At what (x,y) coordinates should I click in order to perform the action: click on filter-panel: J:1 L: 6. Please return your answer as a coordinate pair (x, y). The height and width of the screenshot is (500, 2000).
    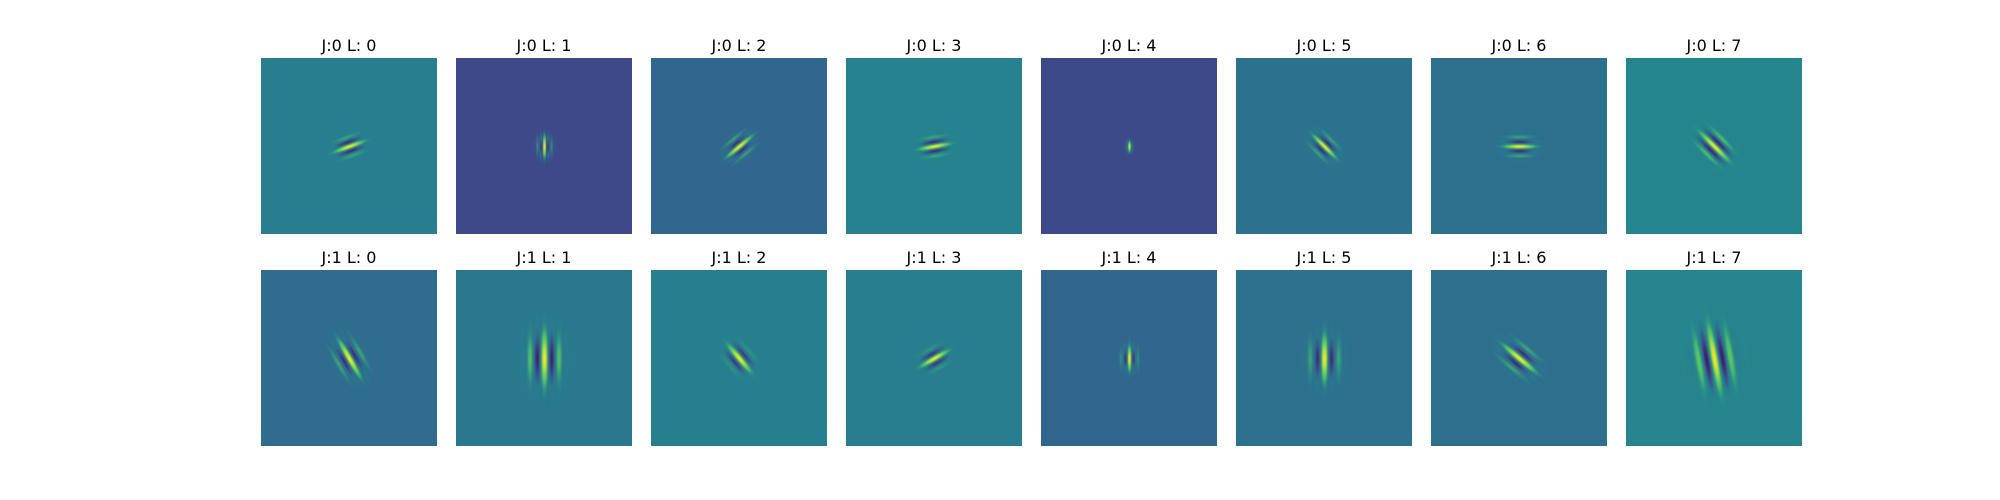
    Looking at the image, I should click on (1519, 347).